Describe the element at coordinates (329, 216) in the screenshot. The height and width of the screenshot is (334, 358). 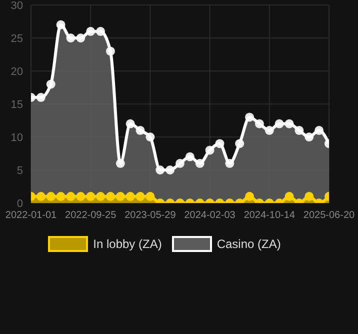
I see `x-tick-label: 2025-06-20` at that location.